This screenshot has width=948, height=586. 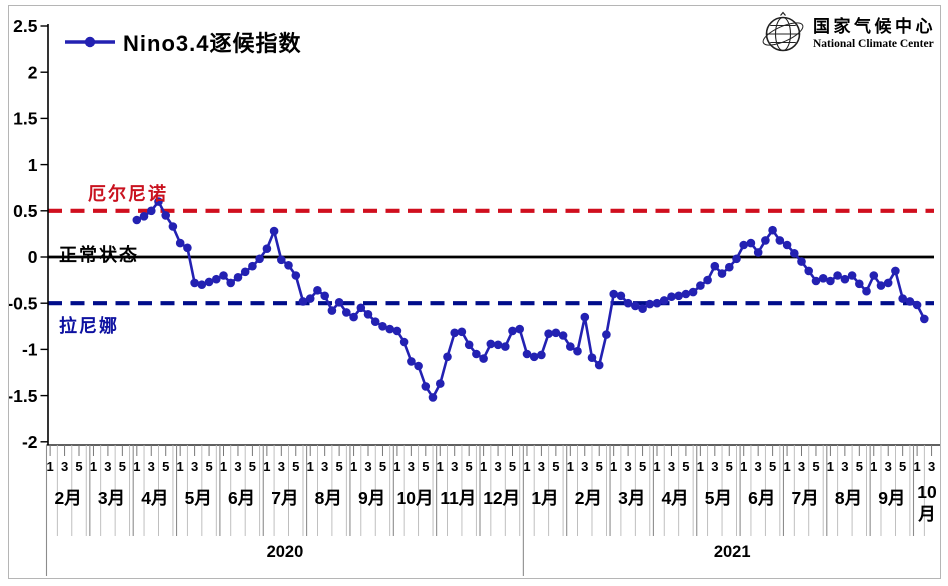 What do you see at coordinates (90, 42) in the screenshot?
I see `legend-line-marker-icon` at bounding box center [90, 42].